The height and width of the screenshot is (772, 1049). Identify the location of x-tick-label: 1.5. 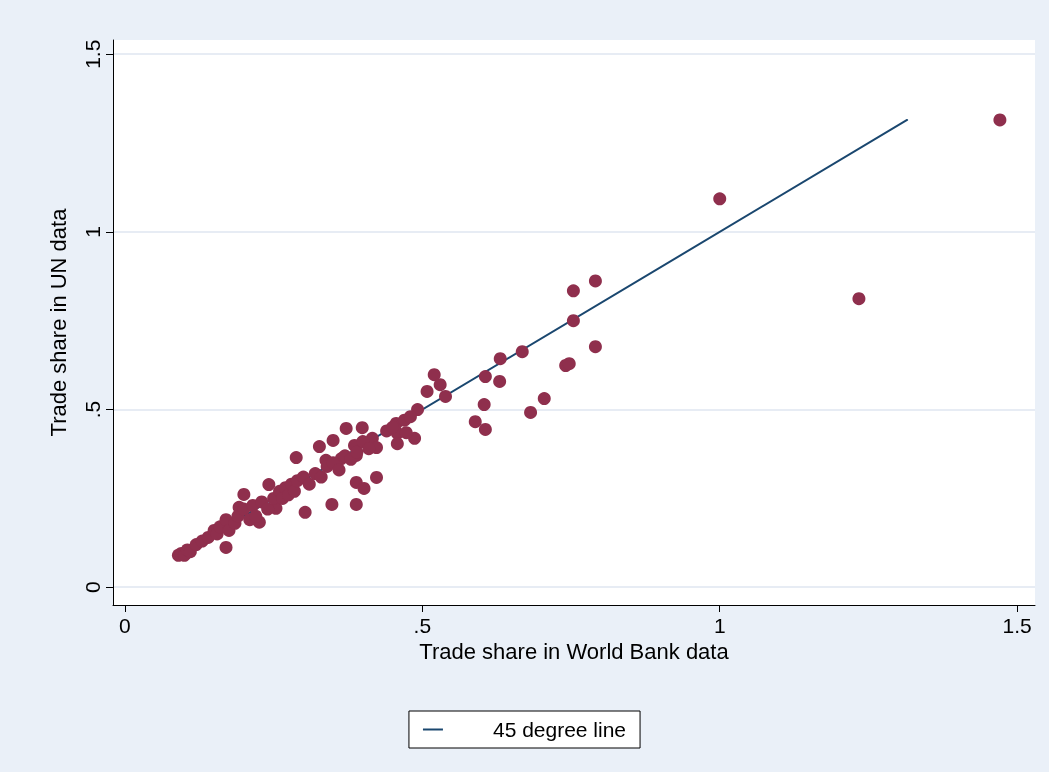
(1017, 625).